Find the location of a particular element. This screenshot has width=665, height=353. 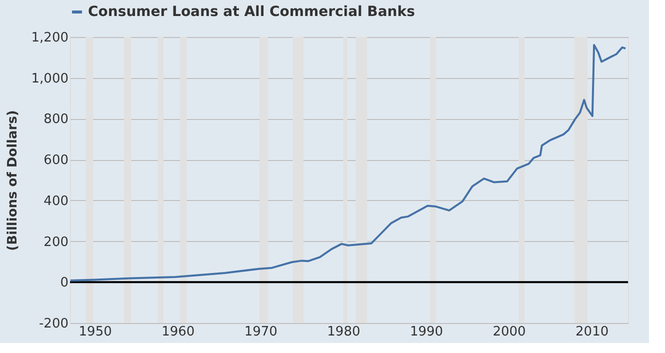

y-tick-label: 1,000 is located at coordinates (49, 78).